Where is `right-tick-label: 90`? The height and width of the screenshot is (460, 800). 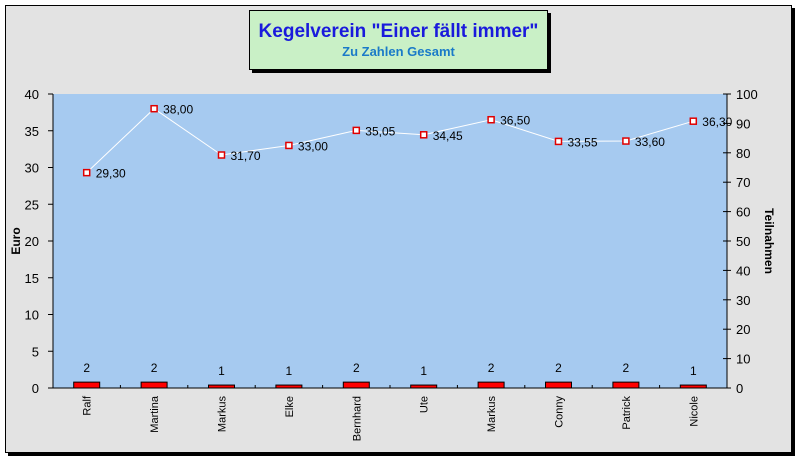 right-tick-label: 90 is located at coordinates (743, 123).